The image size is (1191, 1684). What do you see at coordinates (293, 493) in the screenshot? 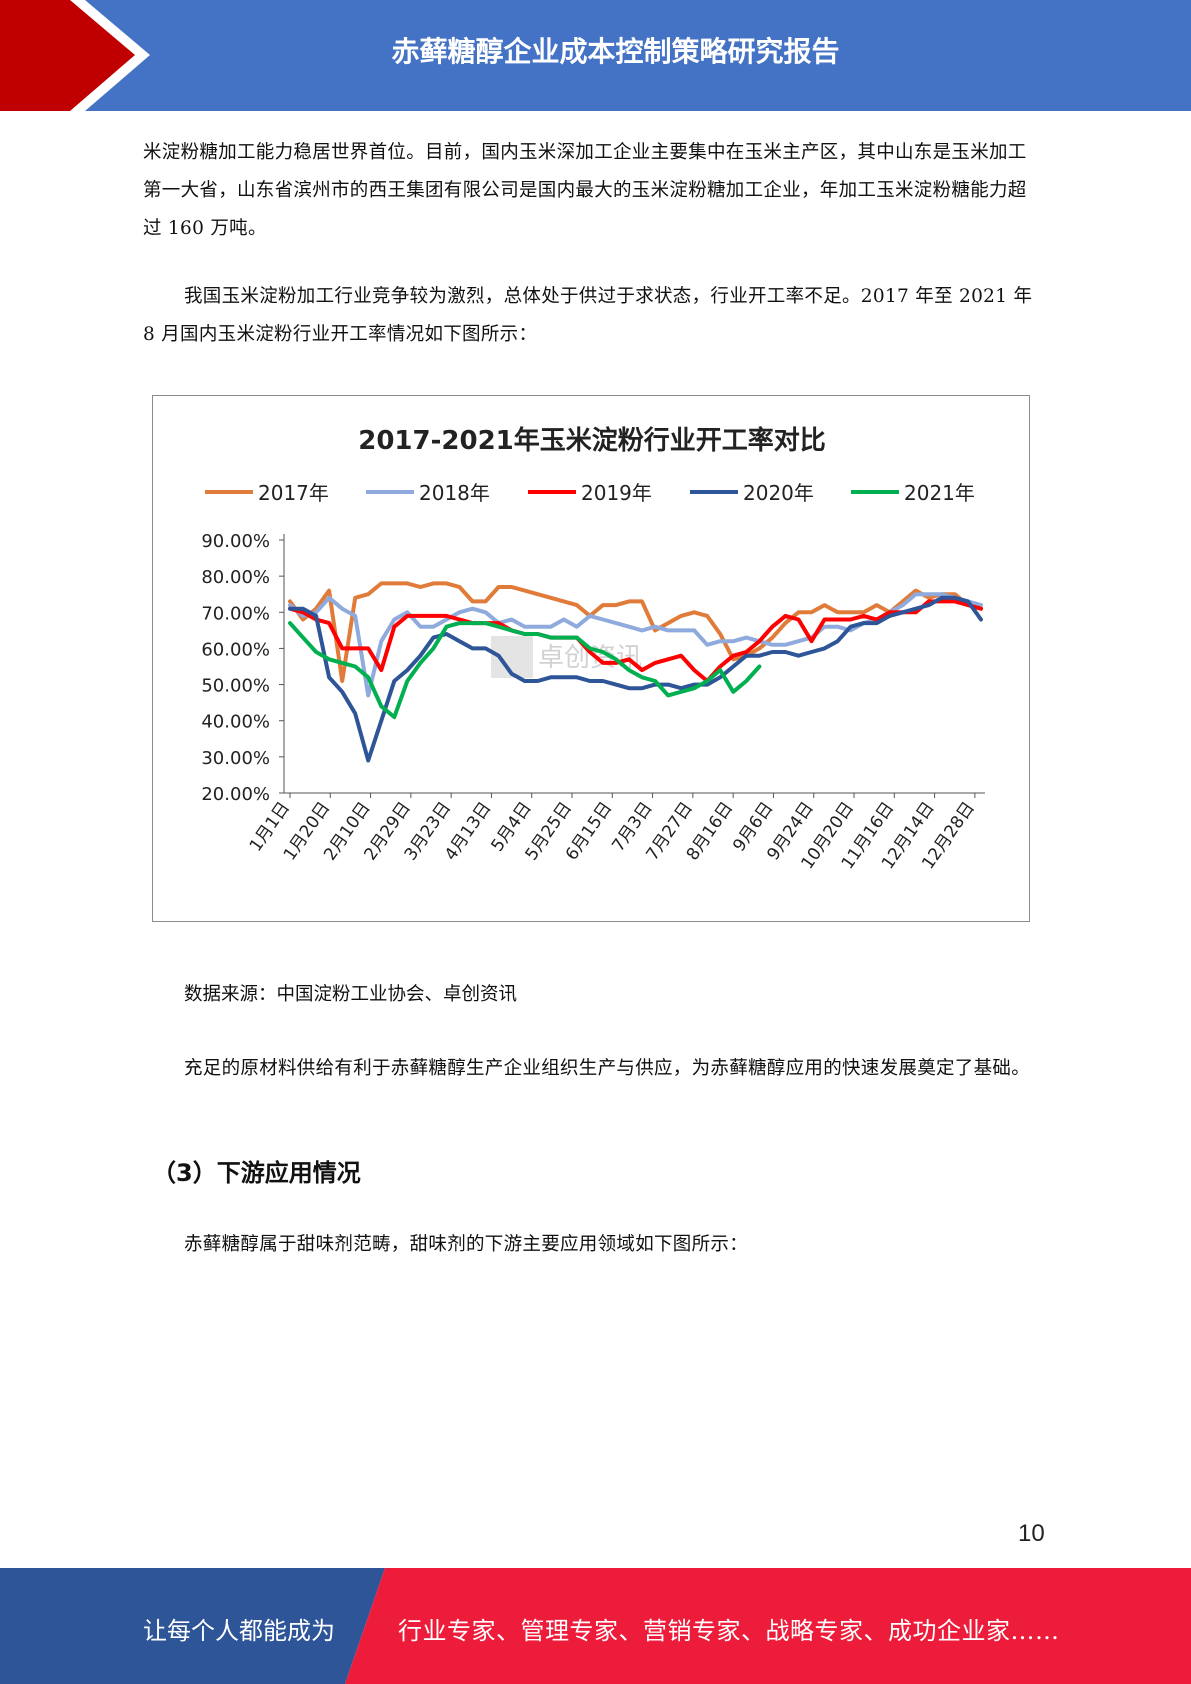
I see `legend-label-0: 2017年` at bounding box center [293, 493].